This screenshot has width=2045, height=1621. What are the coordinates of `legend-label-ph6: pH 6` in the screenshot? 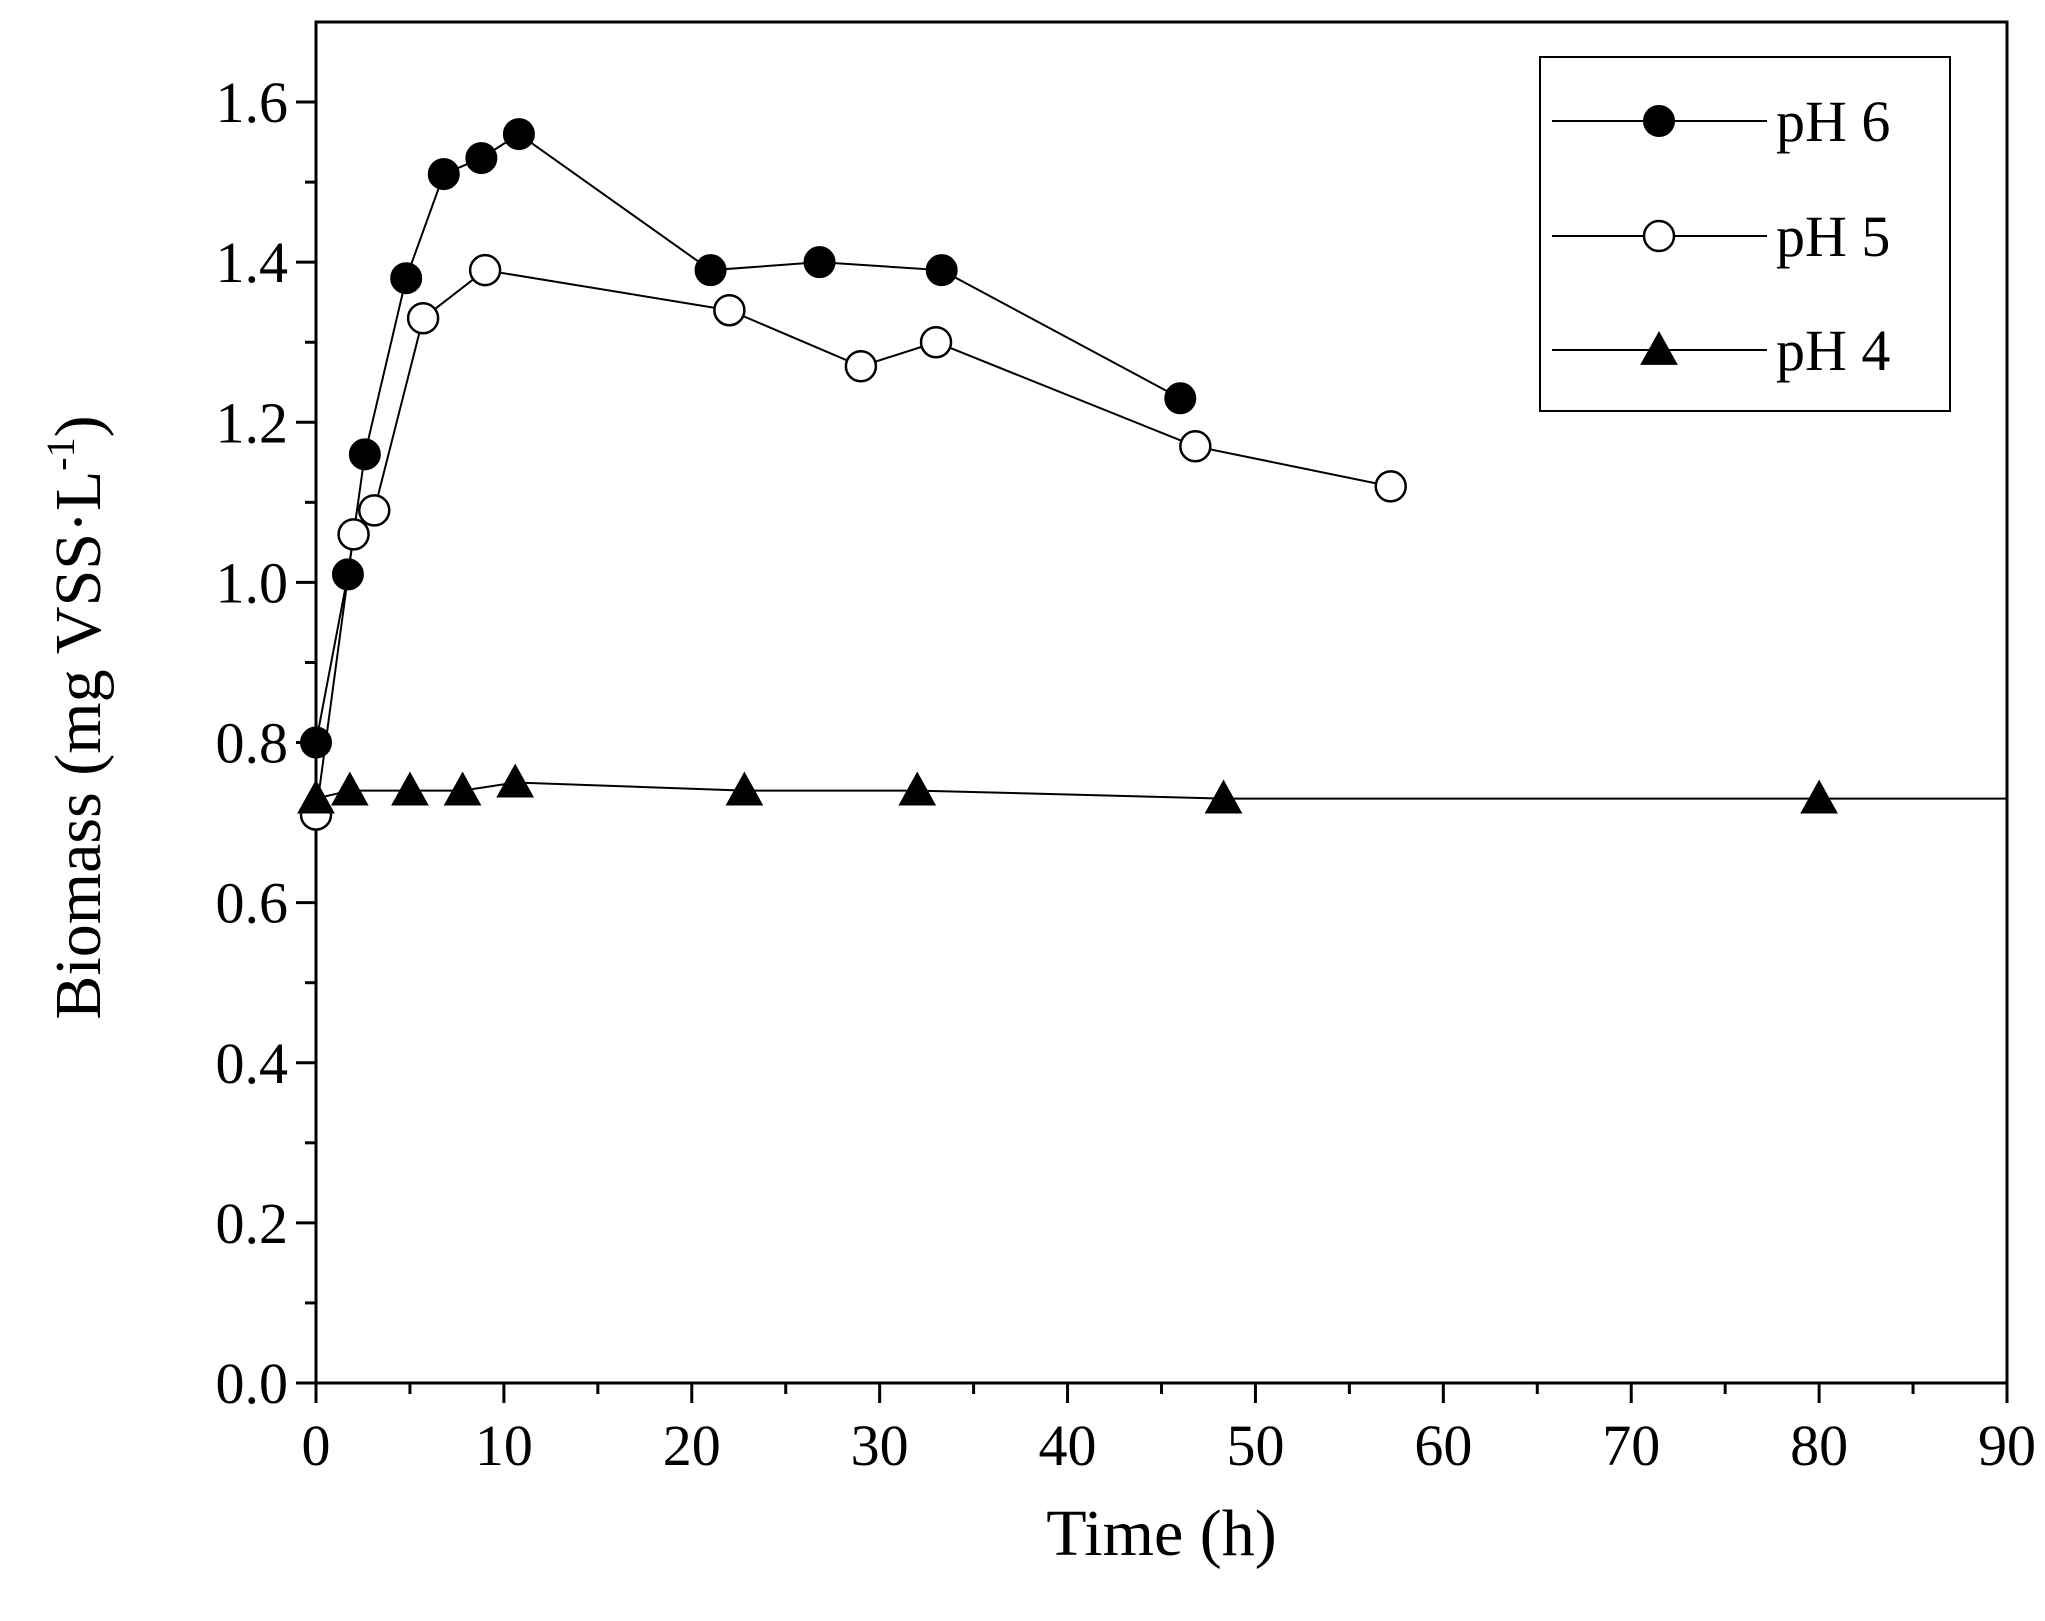 It's located at (1833, 121).